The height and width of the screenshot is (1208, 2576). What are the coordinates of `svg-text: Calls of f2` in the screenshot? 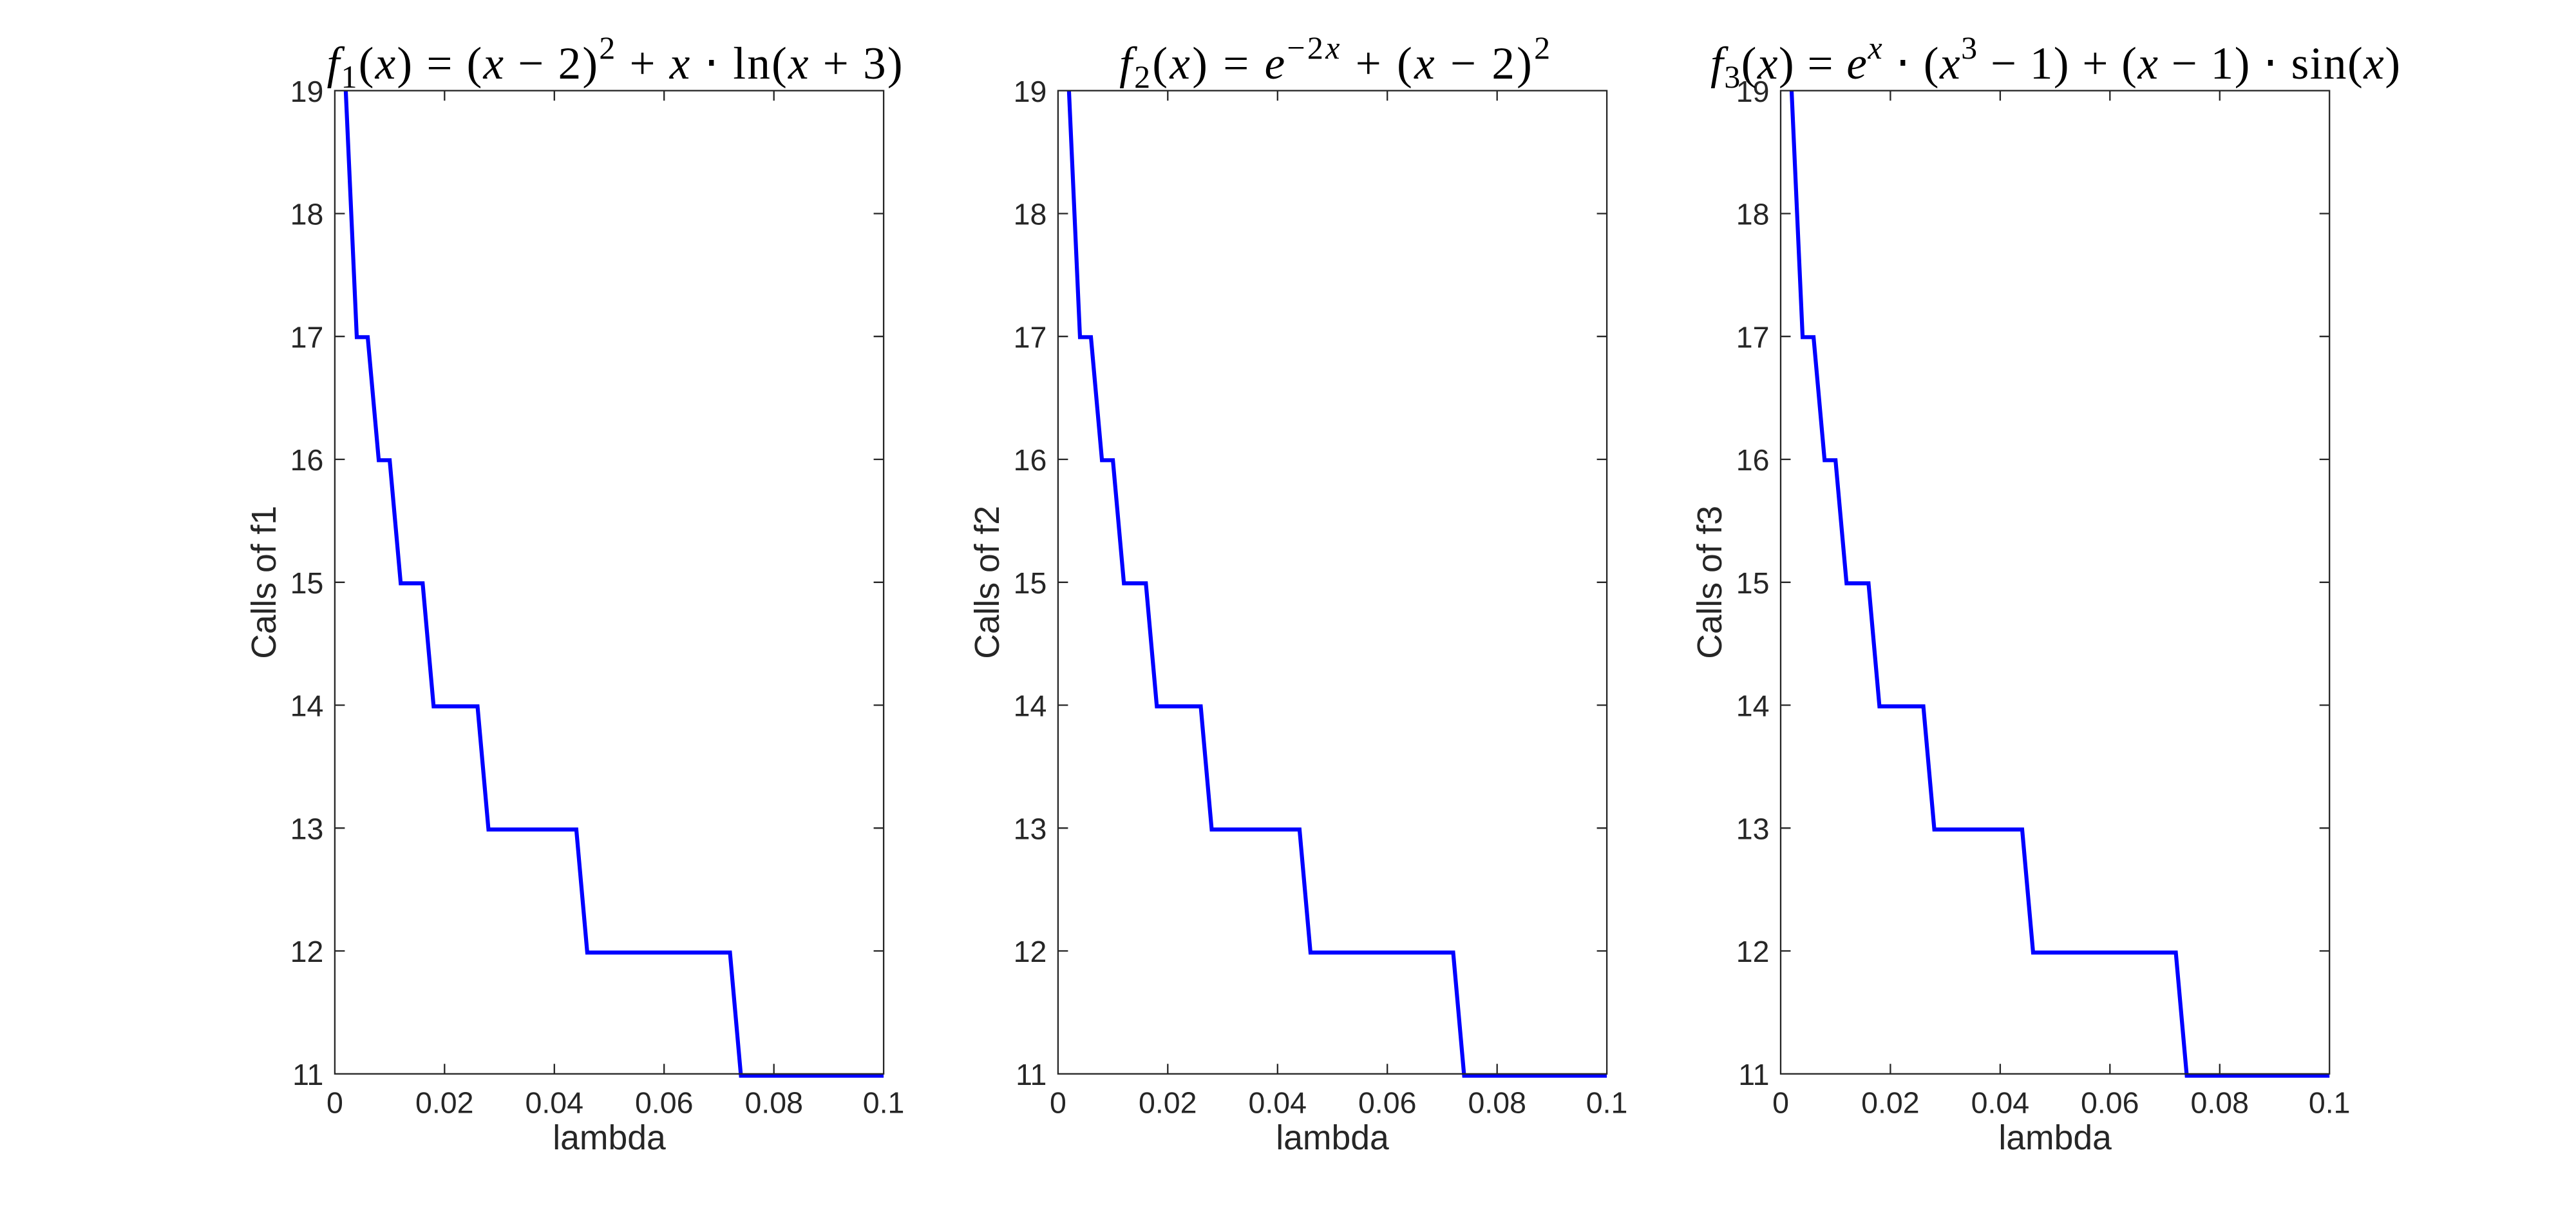 It's located at (988, 582).